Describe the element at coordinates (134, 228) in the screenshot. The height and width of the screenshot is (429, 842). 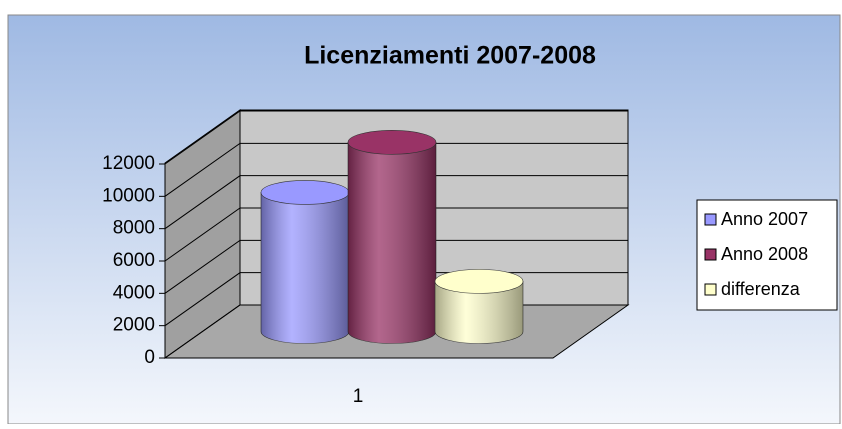
I see `y-tick-label: 8000` at that location.